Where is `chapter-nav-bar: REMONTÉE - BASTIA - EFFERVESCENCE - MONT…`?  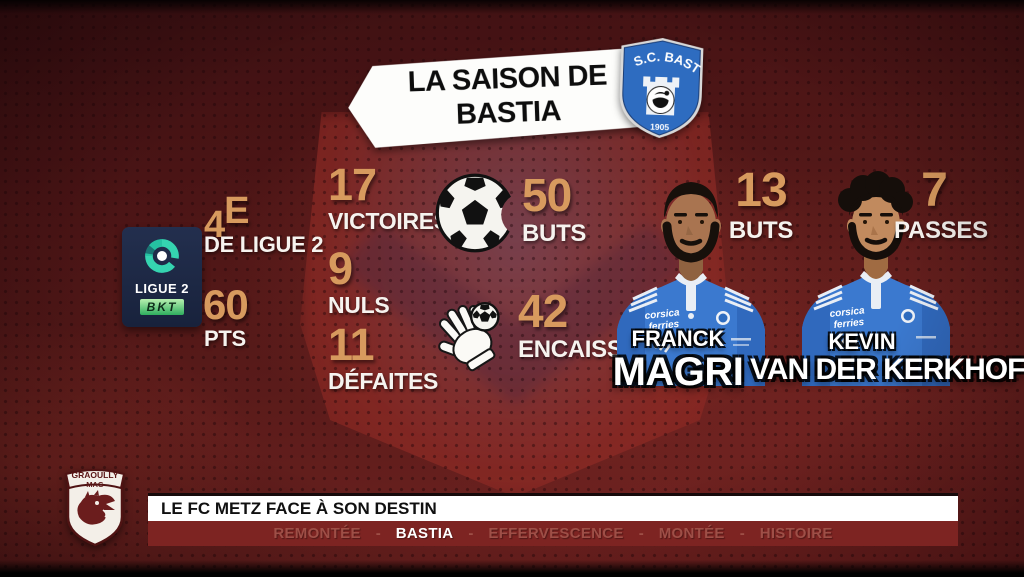 chapter-nav-bar: REMONTÉE - BASTIA - EFFERVESCENCE - MONT… is located at coordinates (553, 533).